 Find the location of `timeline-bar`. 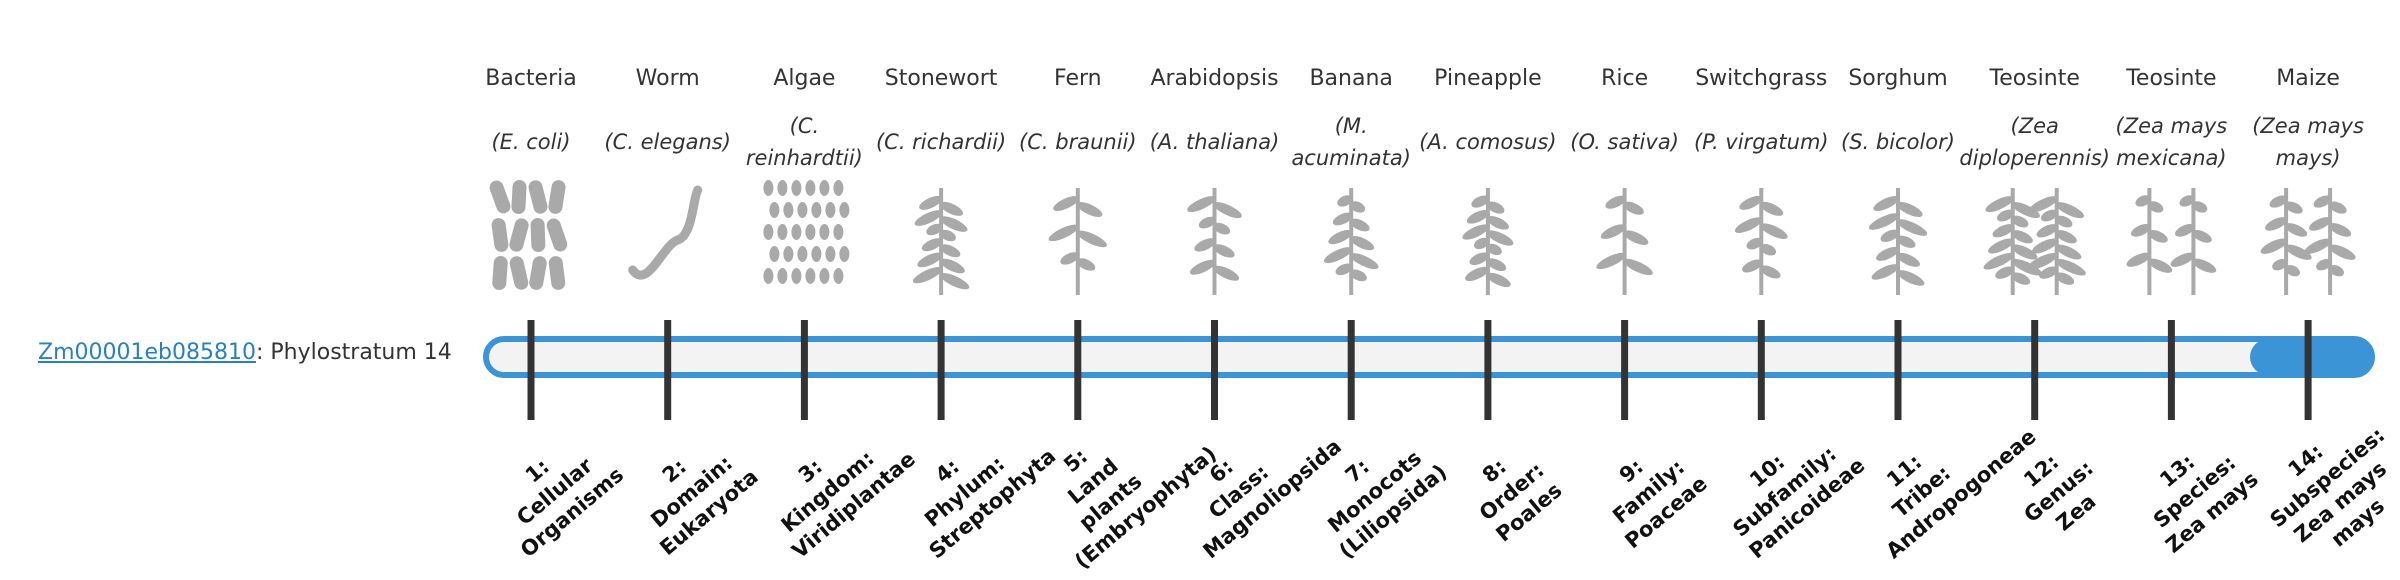

timeline-bar is located at coordinates (1429, 357).